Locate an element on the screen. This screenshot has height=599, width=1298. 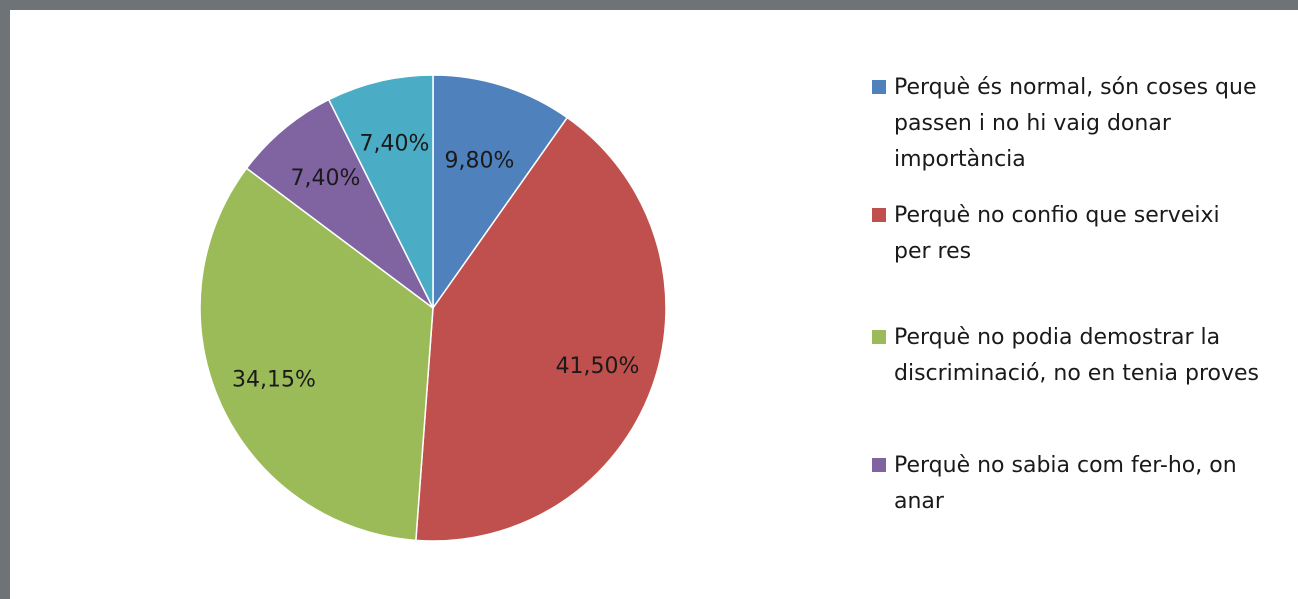
slice-data-label-4: 7,40% is located at coordinates (326, 178).